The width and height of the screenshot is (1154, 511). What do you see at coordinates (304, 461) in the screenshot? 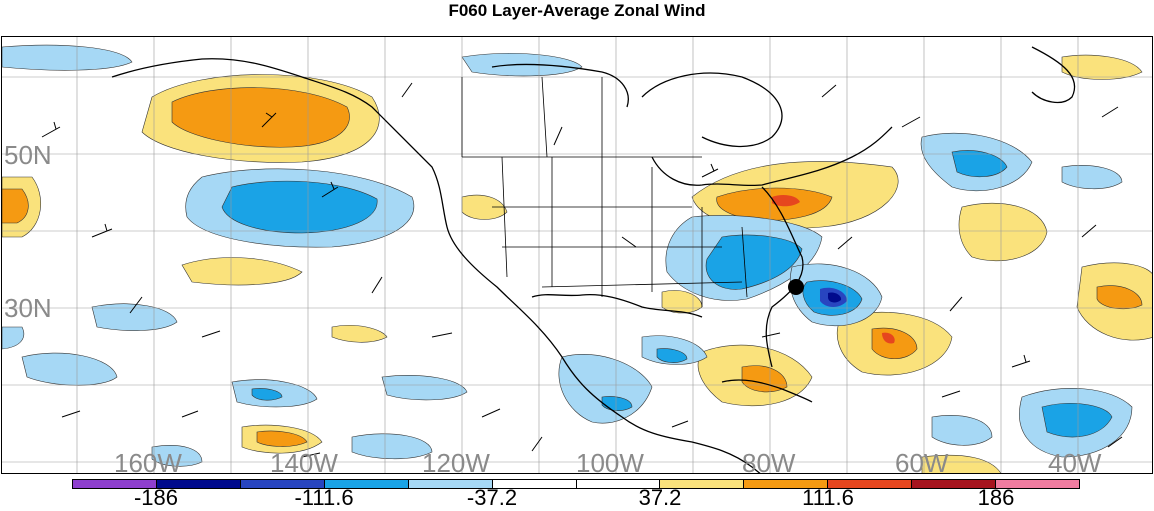
I see `longitude-label-140w: 140W` at bounding box center [304, 461].